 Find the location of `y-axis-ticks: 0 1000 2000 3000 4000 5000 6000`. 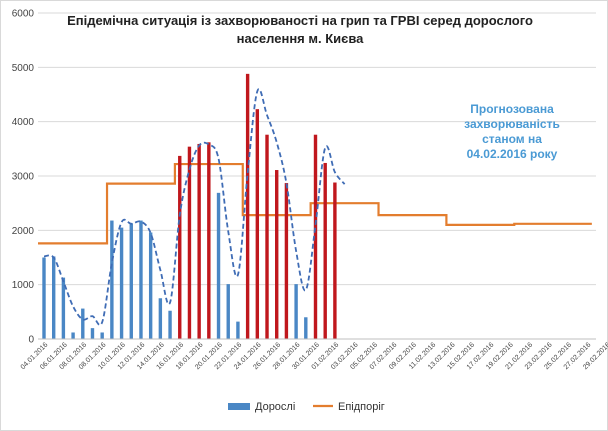

y-axis-ticks: 0 1000 2000 3000 4000 5000 6000 is located at coordinates (23, 177).